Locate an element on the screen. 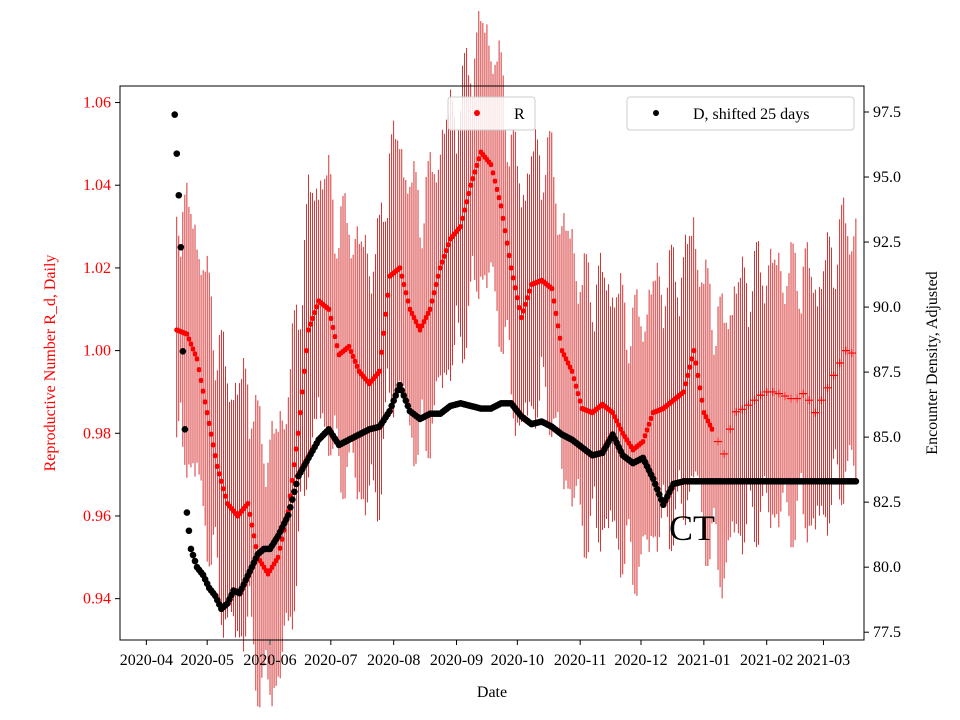  x-tick-label: 2020-11 is located at coordinates (580, 660).